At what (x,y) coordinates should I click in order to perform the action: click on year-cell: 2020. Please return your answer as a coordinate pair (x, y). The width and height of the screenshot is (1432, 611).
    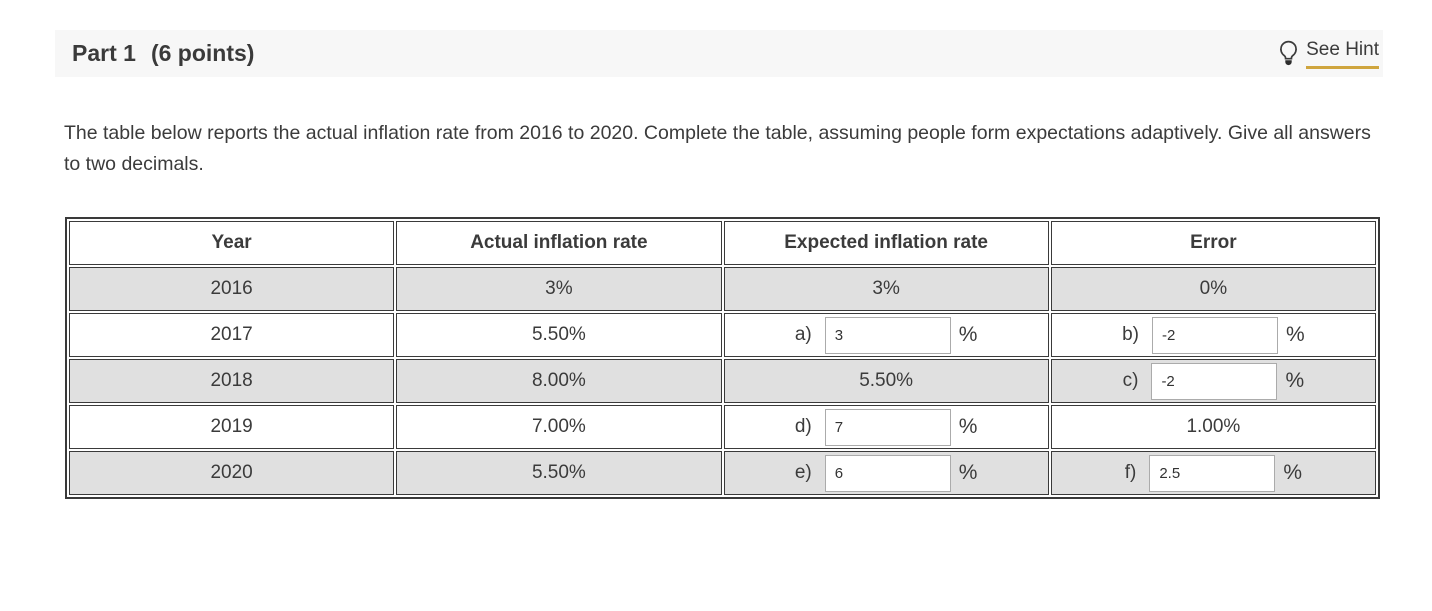
    Looking at the image, I should click on (232, 473).